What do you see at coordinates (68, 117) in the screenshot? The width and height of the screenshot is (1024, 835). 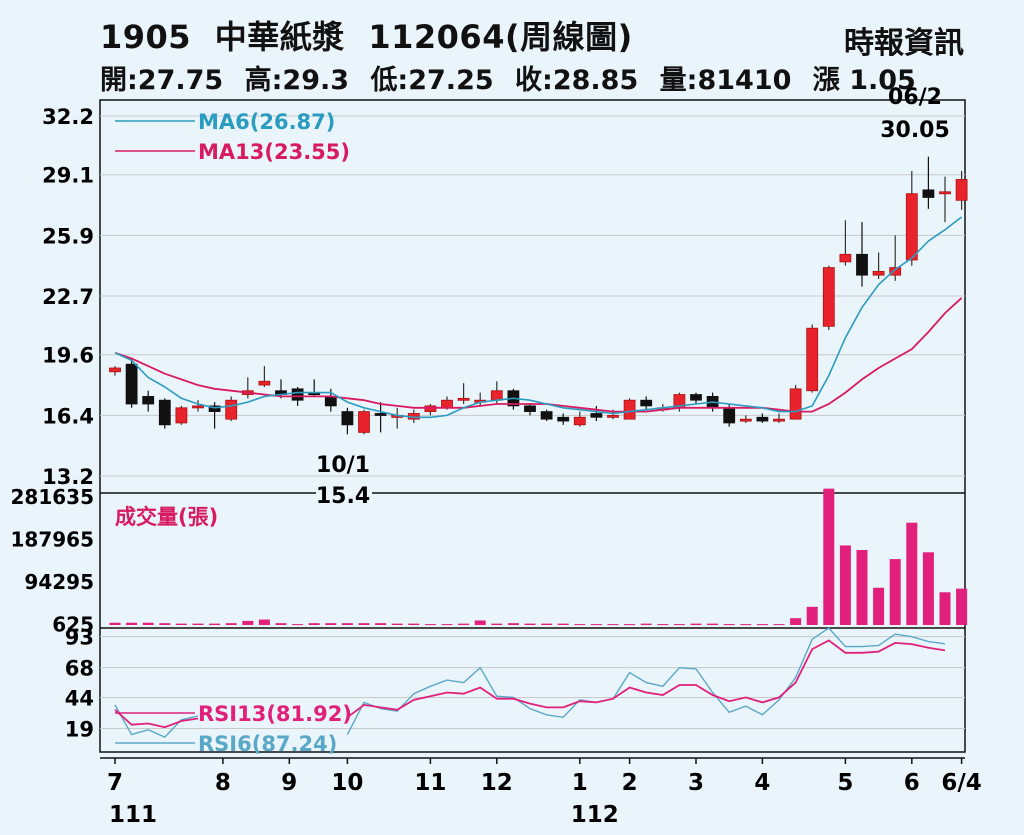 I see `price-tick-label: 32.2` at bounding box center [68, 117].